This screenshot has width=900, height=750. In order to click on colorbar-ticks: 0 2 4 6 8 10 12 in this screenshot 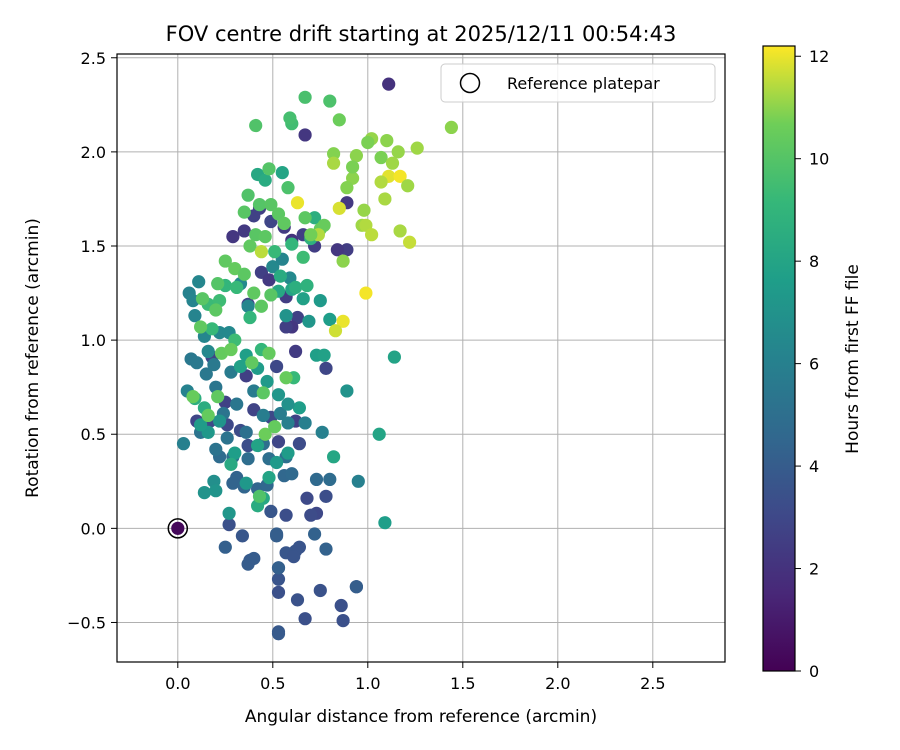, I will do `click(812, 364)`.